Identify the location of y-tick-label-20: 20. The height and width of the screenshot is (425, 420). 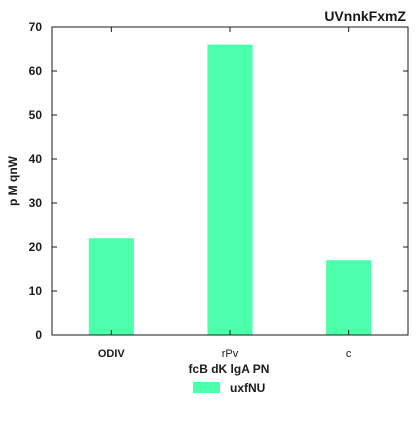
(36, 247).